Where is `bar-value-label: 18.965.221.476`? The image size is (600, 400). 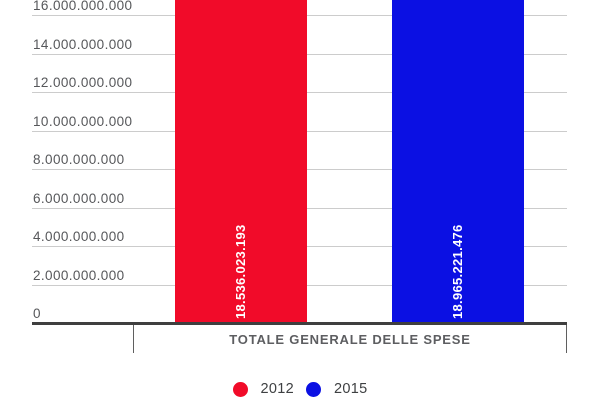
bar-value-label: 18.965.221.476 is located at coordinates (457, 271).